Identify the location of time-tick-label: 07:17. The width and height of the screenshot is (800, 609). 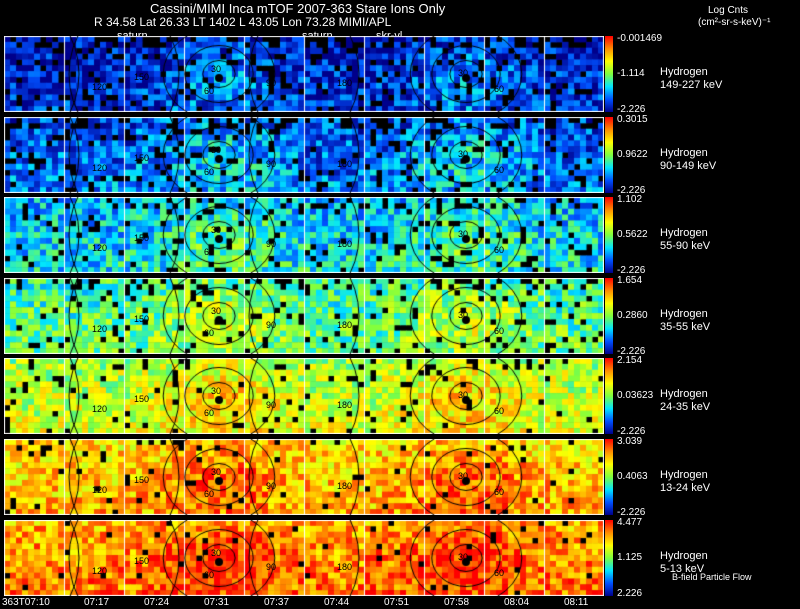
(97, 602).